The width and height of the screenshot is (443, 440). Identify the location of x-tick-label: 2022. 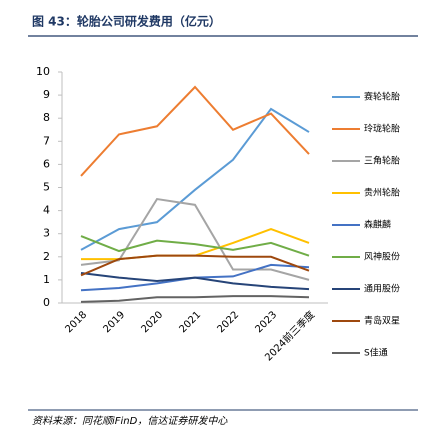
(228, 322).